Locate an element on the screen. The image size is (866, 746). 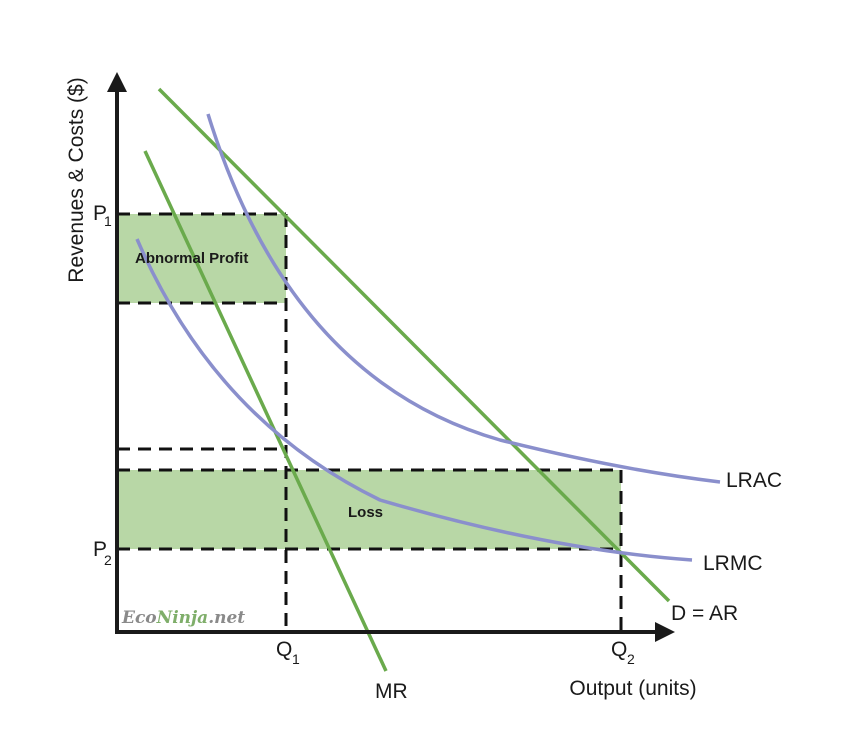
y-axis-arrow is located at coordinates (117, 82).